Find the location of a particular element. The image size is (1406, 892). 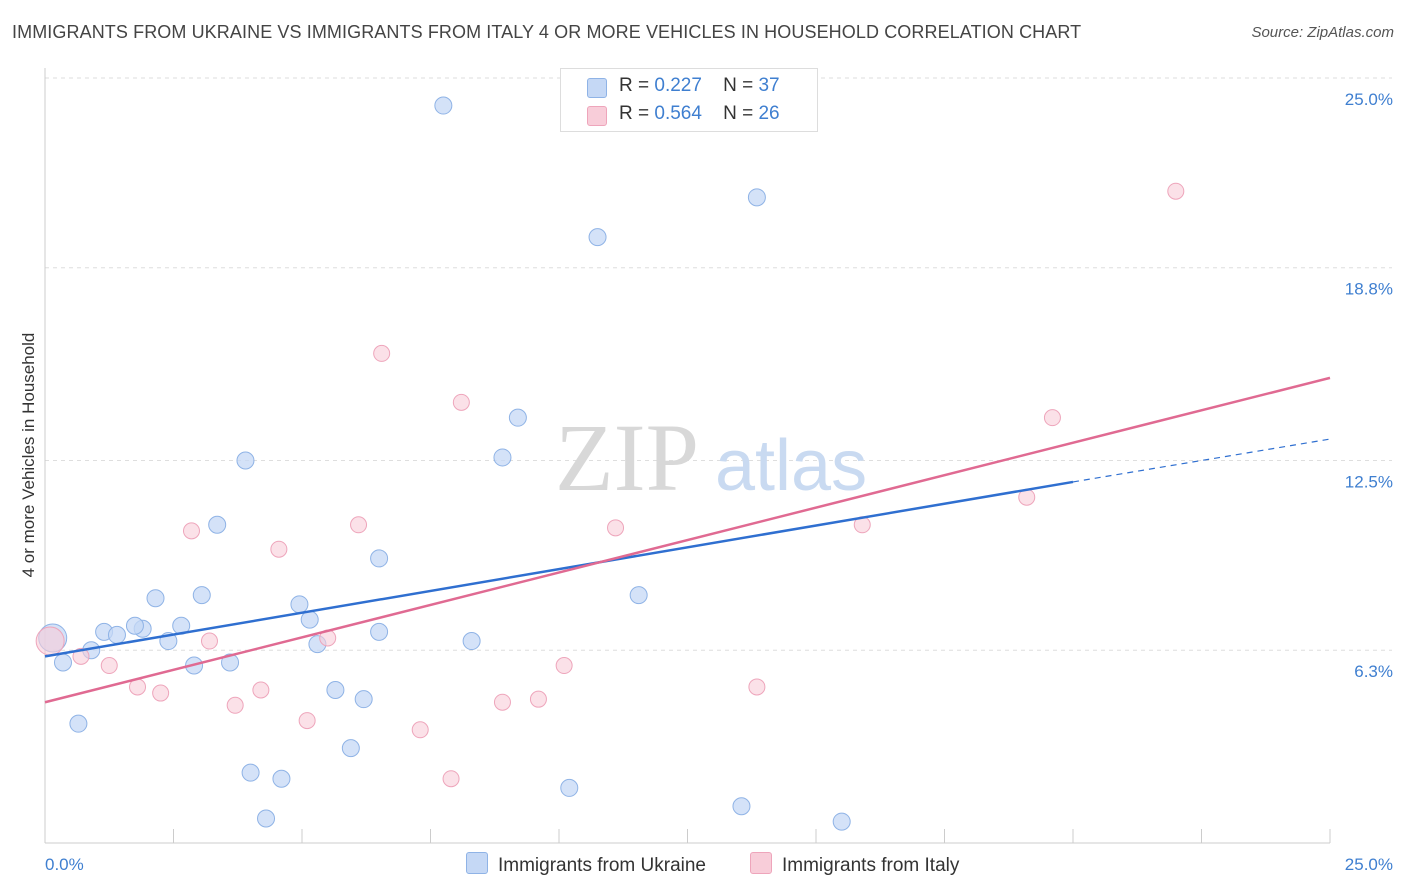

correlation-legend: R = 0.227 N = 37 R = 0.564 N = 26 is located at coordinates (689, 100).